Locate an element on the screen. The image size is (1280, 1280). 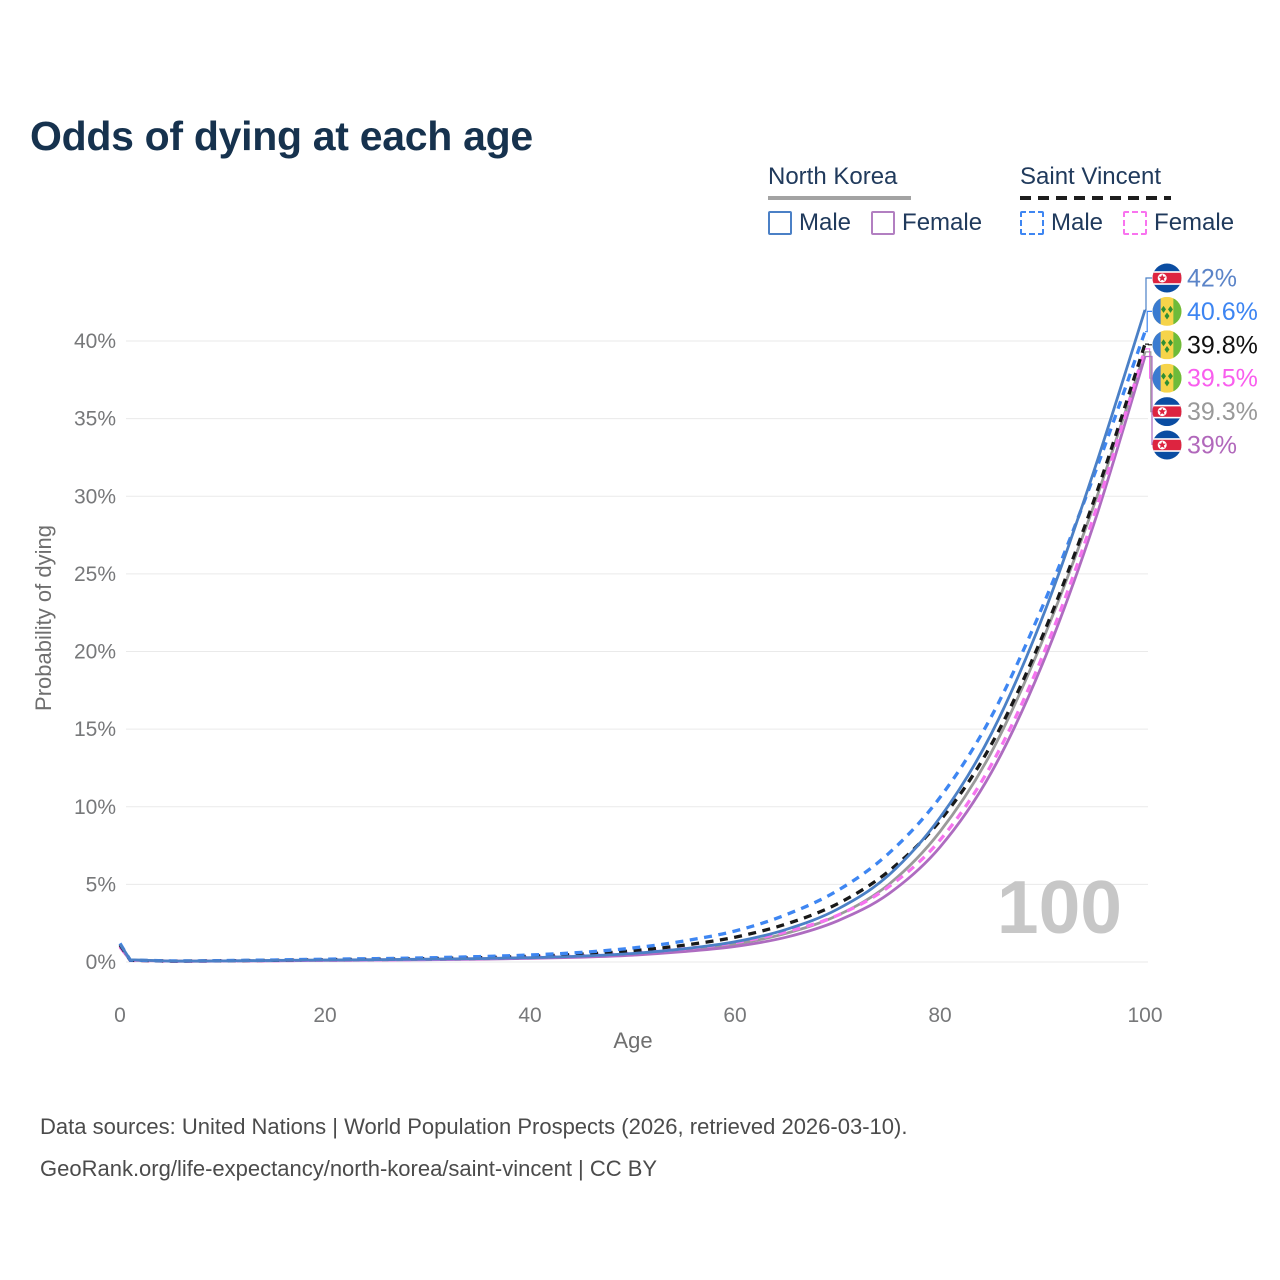
end-label-north-korea-female: 39% is located at coordinates (1212, 446).